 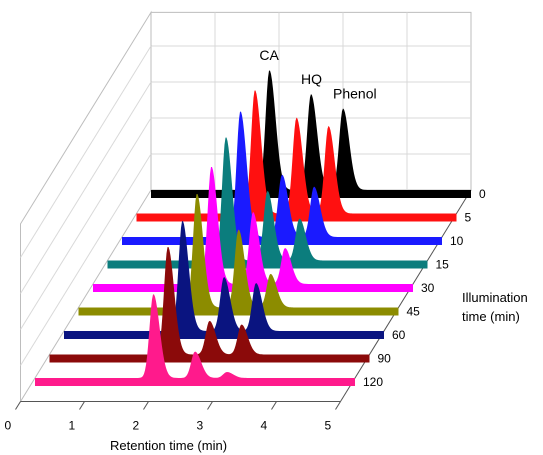 I want to click on peak-label-hq: HQ, so click(x=311, y=79).